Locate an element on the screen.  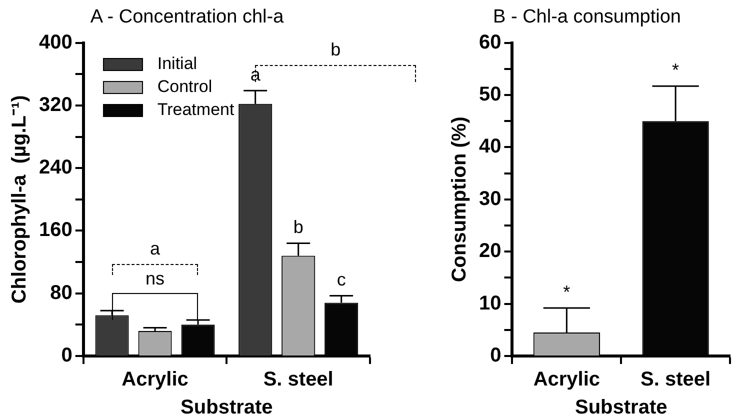
annotation: c is located at coordinates (341, 280).